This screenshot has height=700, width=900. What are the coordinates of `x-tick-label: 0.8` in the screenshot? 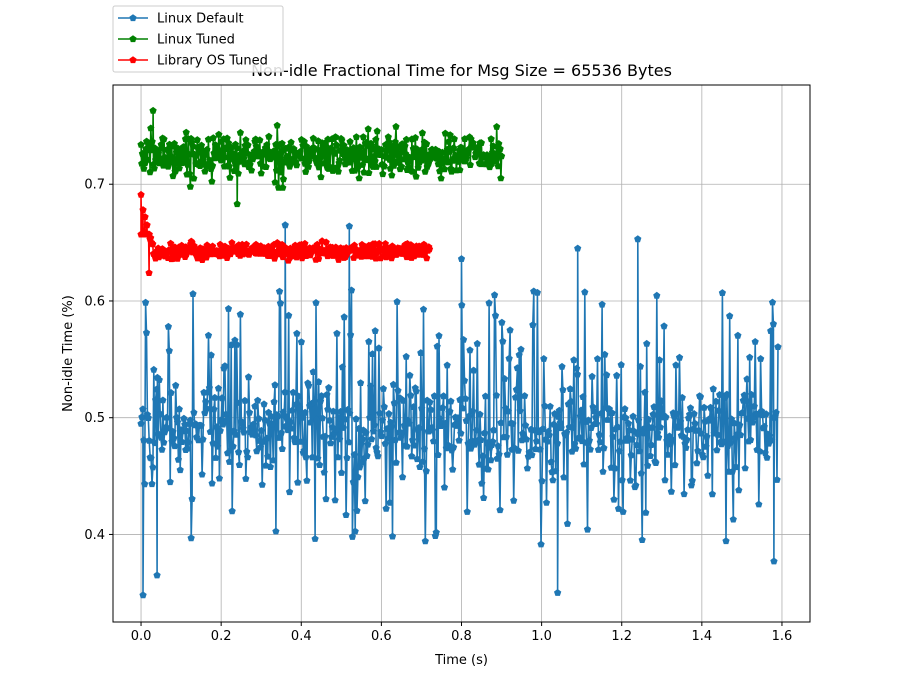 It's located at (461, 636).